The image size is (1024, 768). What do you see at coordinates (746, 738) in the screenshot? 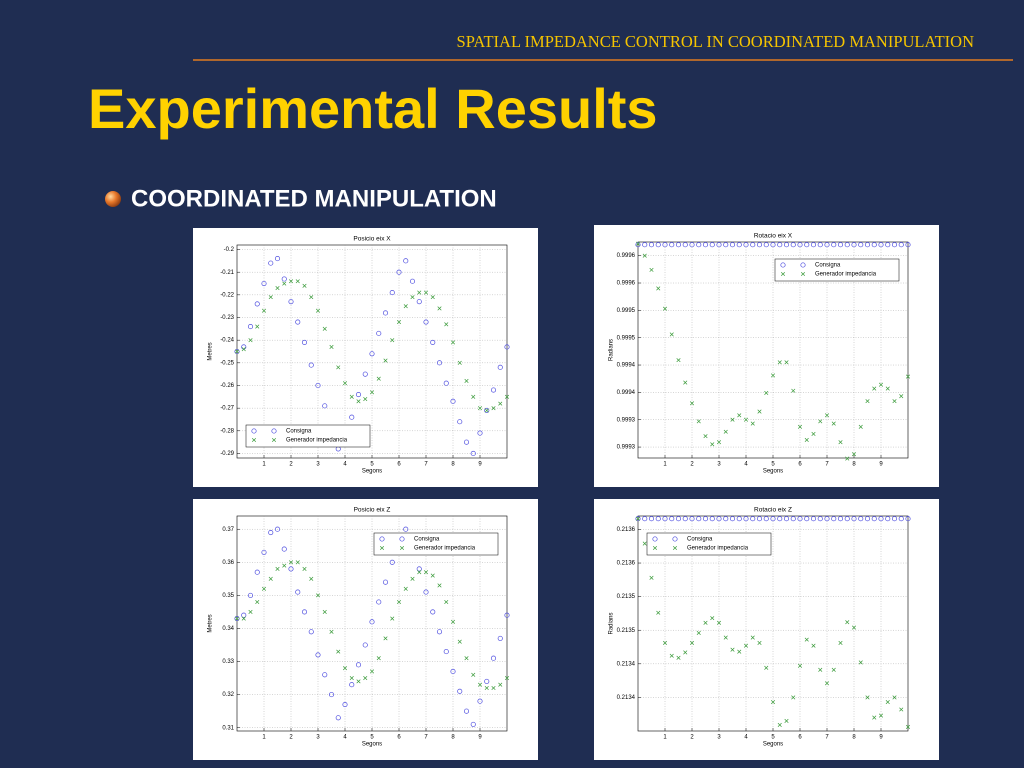
I see `x-tick-label: 4` at bounding box center [746, 738].